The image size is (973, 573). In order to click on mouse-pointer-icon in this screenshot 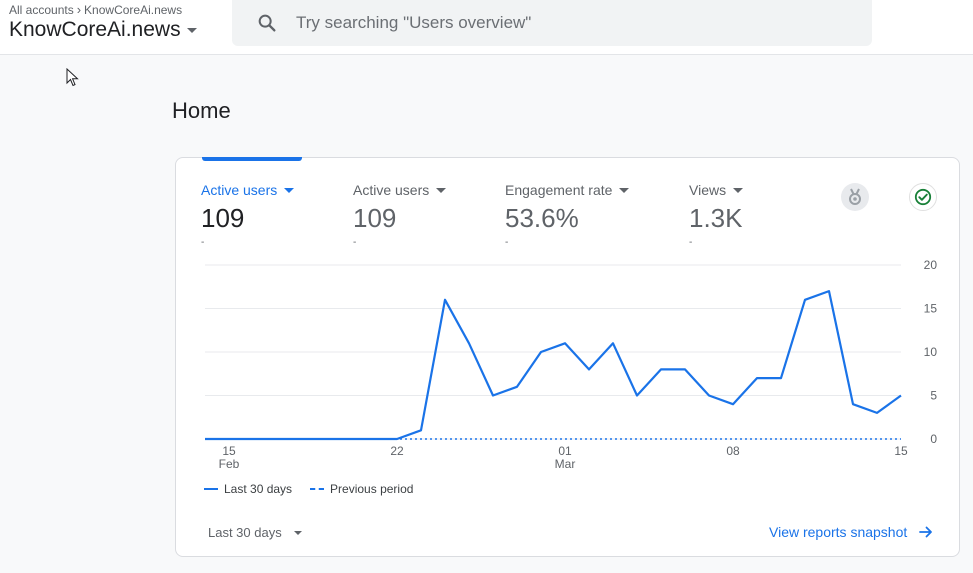, I will do `click(72, 77)`.